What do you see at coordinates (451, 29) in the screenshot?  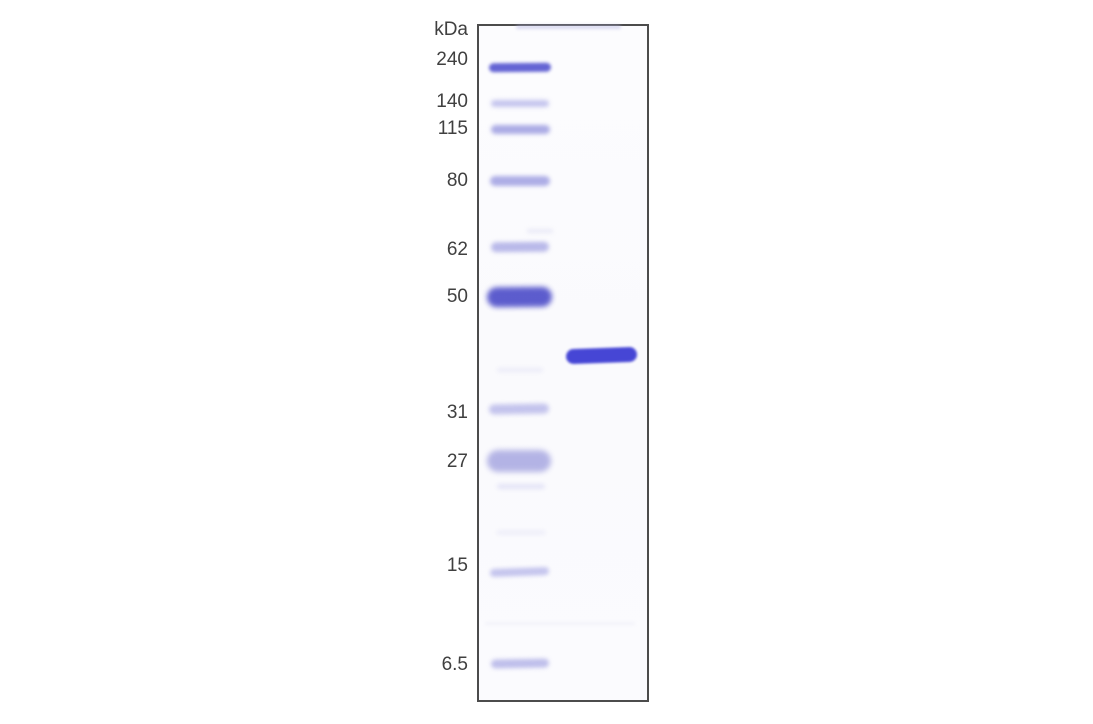 I see `unit-label: kDa` at bounding box center [451, 29].